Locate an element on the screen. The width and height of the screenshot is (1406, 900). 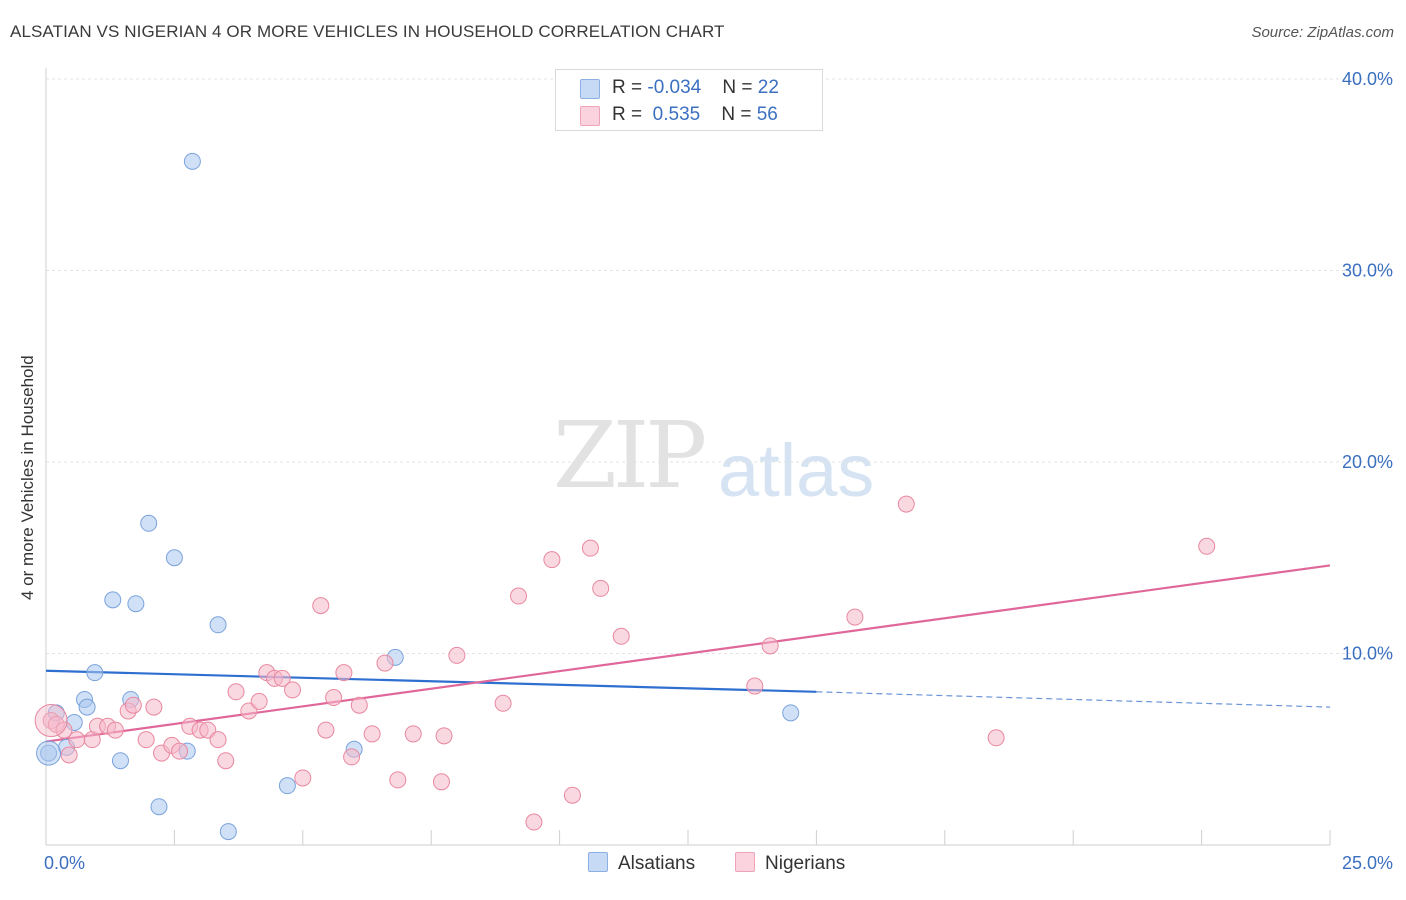
y-tick-label: 20.0% is located at coordinates (1367, 462).